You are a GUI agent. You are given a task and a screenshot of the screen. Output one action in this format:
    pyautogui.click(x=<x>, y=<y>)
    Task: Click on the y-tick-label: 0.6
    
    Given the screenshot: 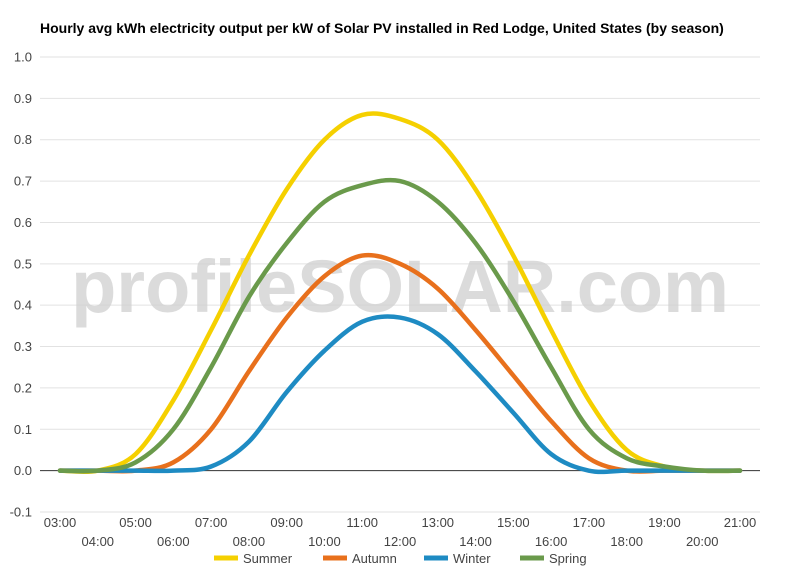 What is the action you would take?
    pyautogui.click(x=23, y=222)
    